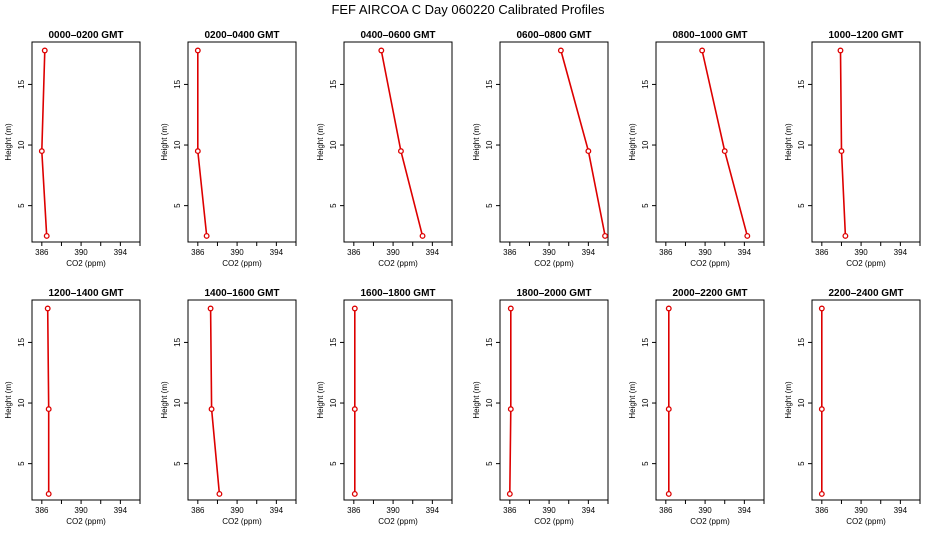  Describe the element at coordinates (241, 35) in the screenshot. I see `panel-title: 0200–0400 GMT` at that location.